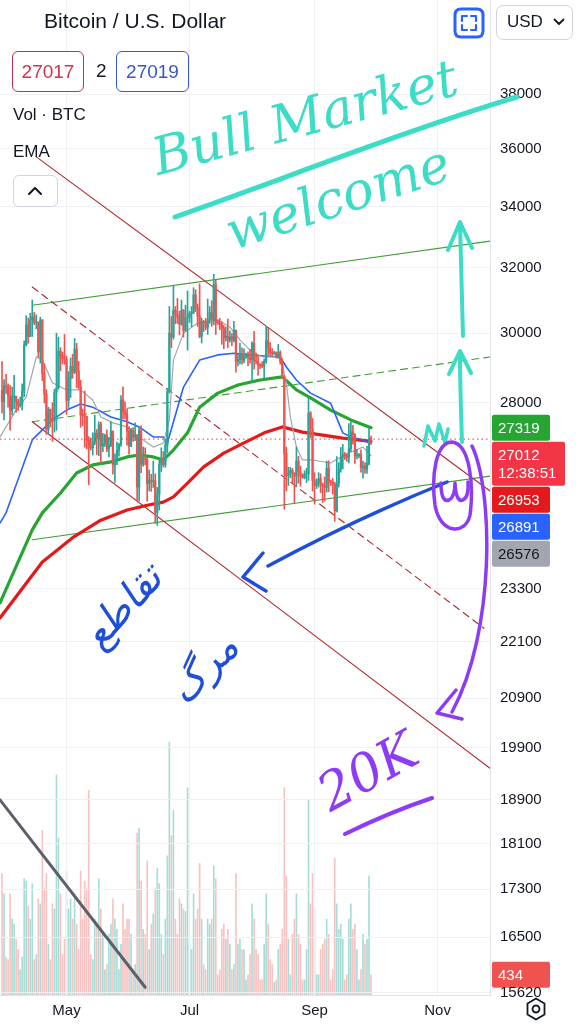  What do you see at coordinates (67, 1010) in the screenshot?
I see `x-tick-label: May` at bounding box center [67, 1010].